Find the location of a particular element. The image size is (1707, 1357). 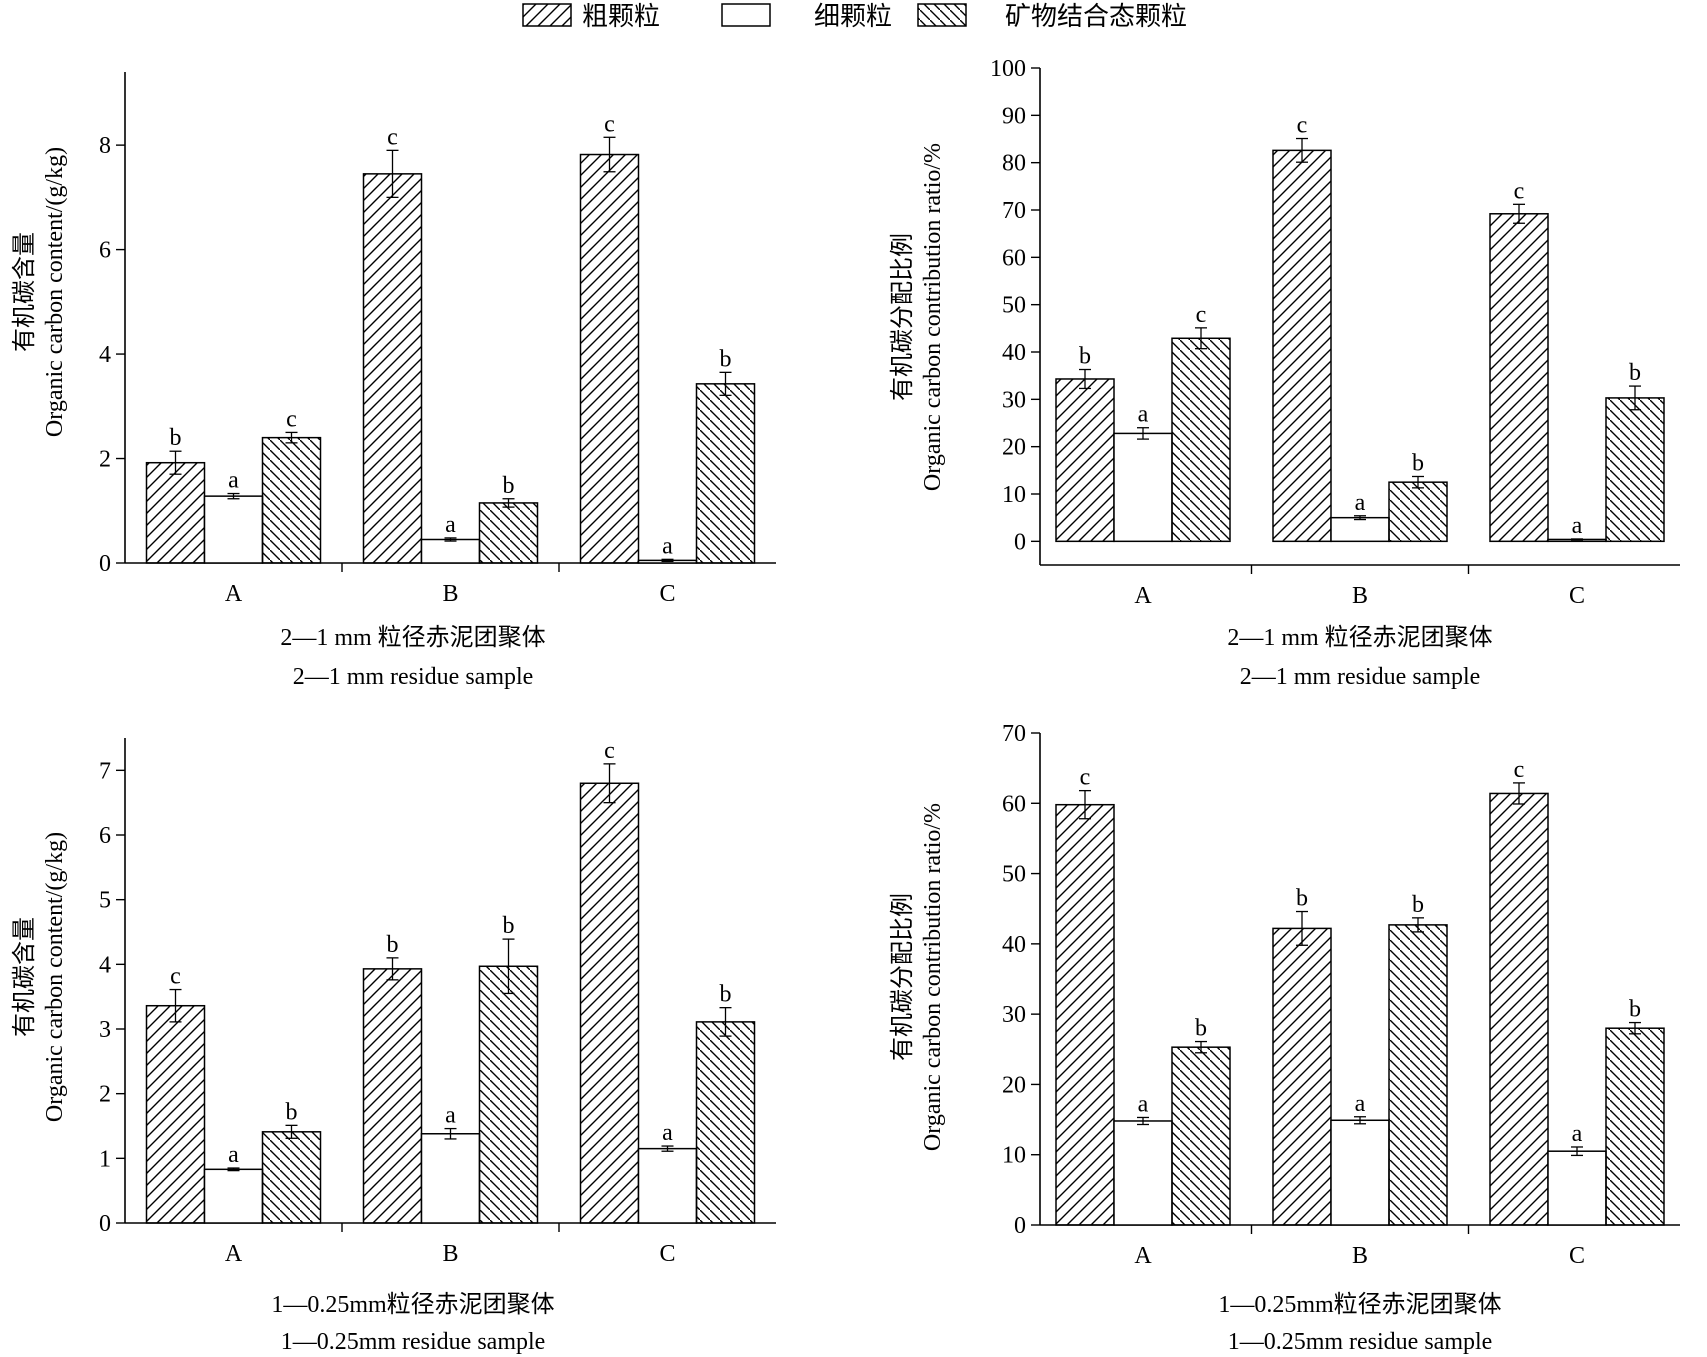

legend-item-mineral: 矿物结合态颗粒 is located at coordinates (1052, 17).